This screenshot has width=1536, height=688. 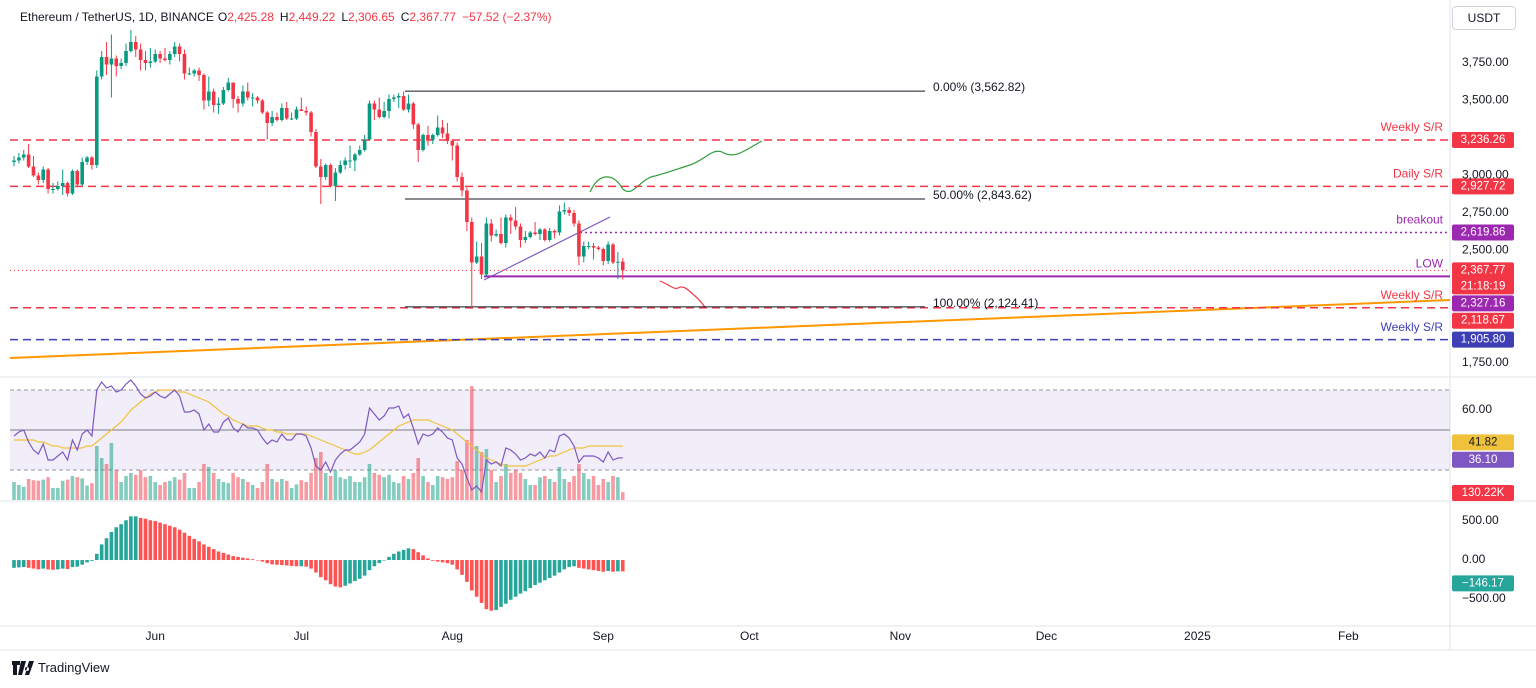 What do you see at coordinates (1046, 636) in the screenshot?
I see `x-tick-label: Dec` at bounding box center [1046, 636].